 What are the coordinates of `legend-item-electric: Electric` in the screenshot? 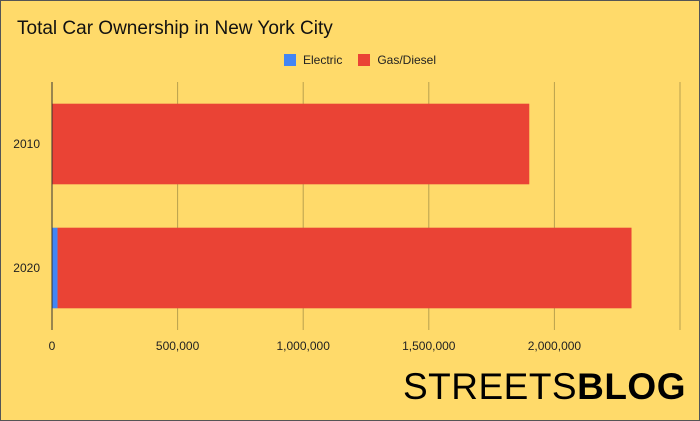 It's located at (313, 60).